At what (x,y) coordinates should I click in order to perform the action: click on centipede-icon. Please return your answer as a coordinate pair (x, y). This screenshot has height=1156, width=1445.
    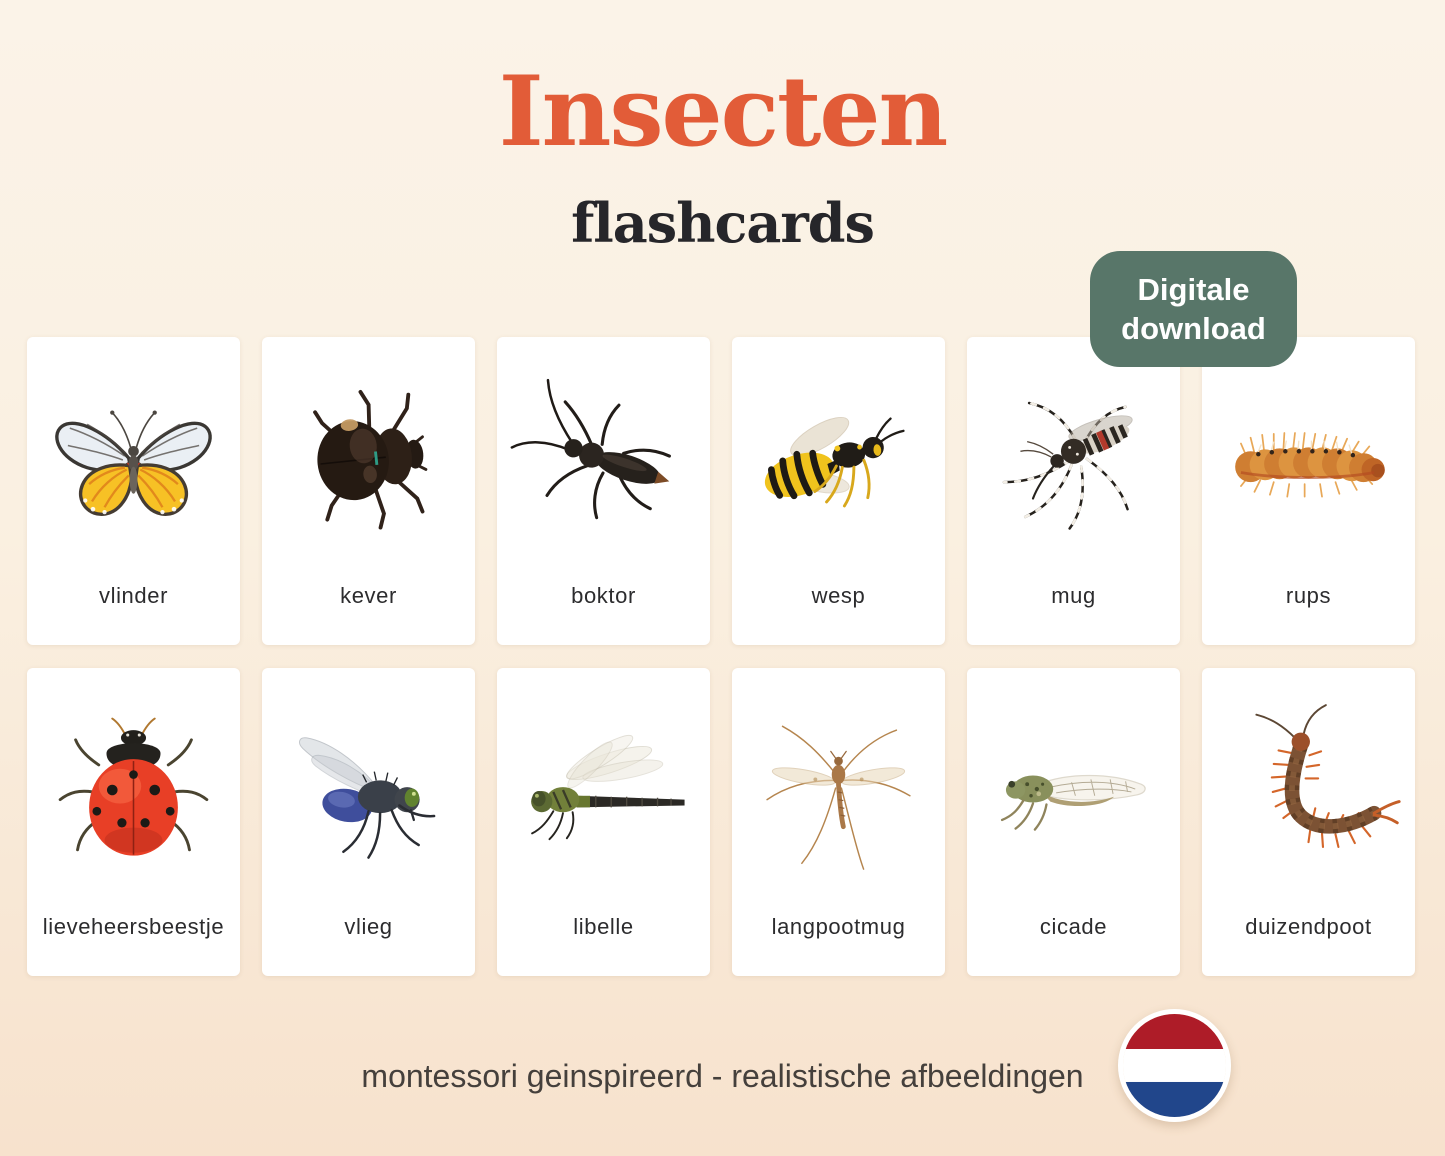
    Looking at the image, I should click on (1308, 790).